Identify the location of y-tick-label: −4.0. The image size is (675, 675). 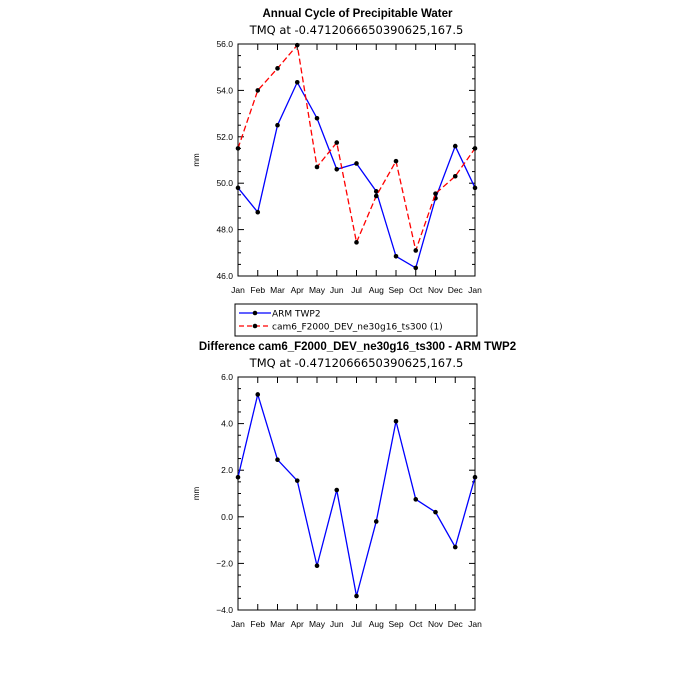
(224, 610).